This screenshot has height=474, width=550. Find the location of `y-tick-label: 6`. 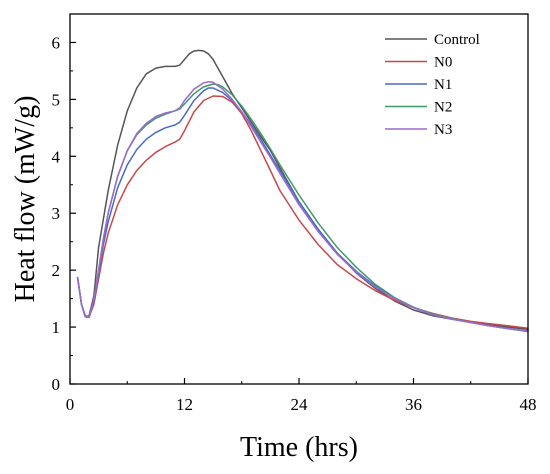

y-tick-label: 6 is located at coordinates (56, 42).